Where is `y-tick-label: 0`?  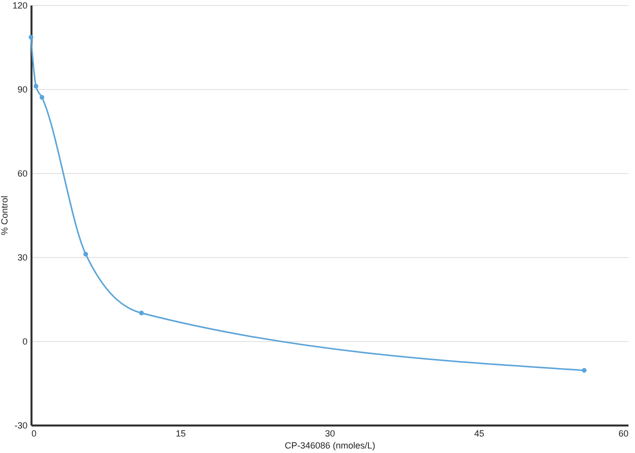
y-tick-label: 0 is located at coordinates (25, 341).